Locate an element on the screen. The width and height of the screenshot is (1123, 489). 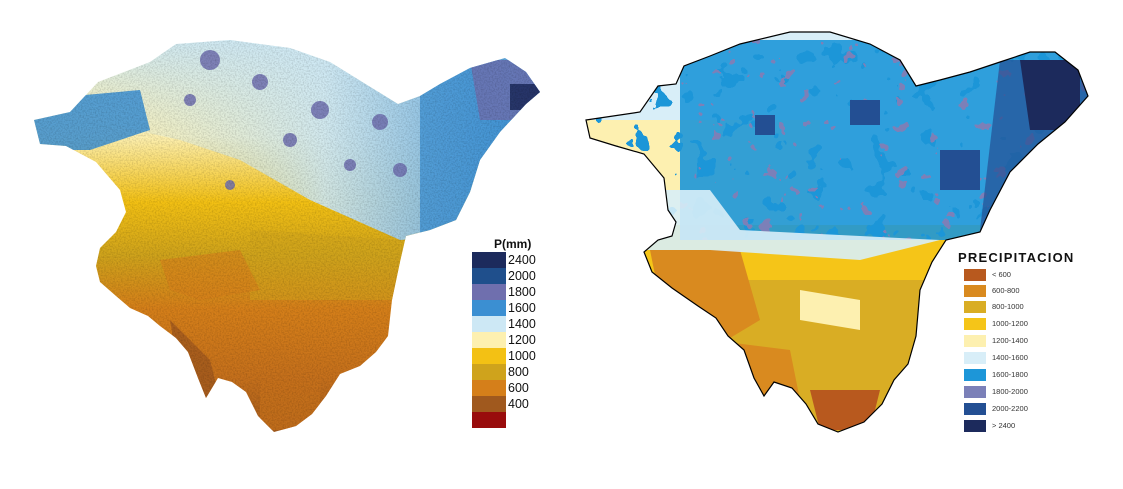
legend-left-item: 400 is located at coordinates (517, 404).